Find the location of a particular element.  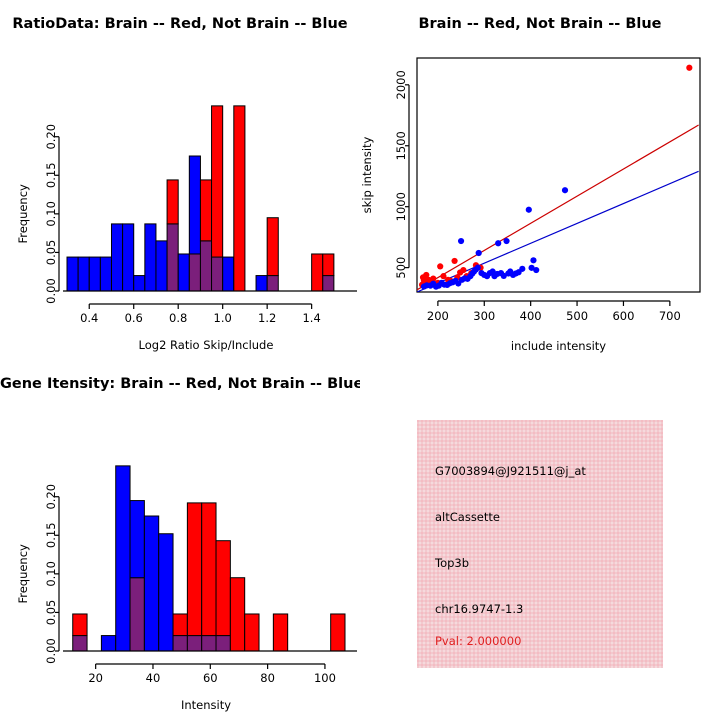

plot-frame is located at coordinates (558, 175).